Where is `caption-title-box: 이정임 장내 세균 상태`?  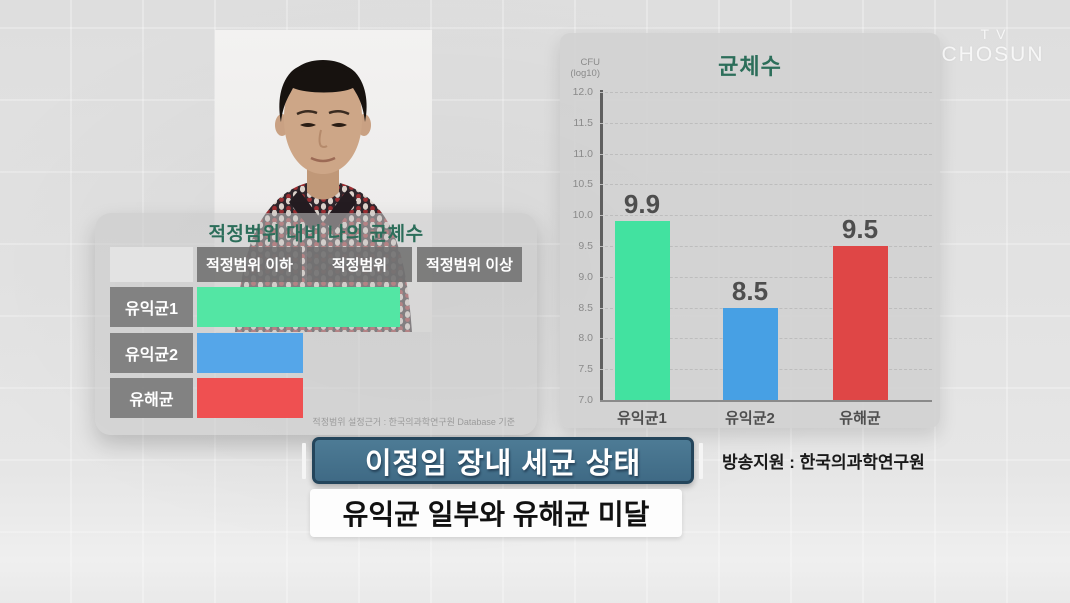 caption-title-box: 이정임 장내 세균 상태 is located at coordinates (503, 460).